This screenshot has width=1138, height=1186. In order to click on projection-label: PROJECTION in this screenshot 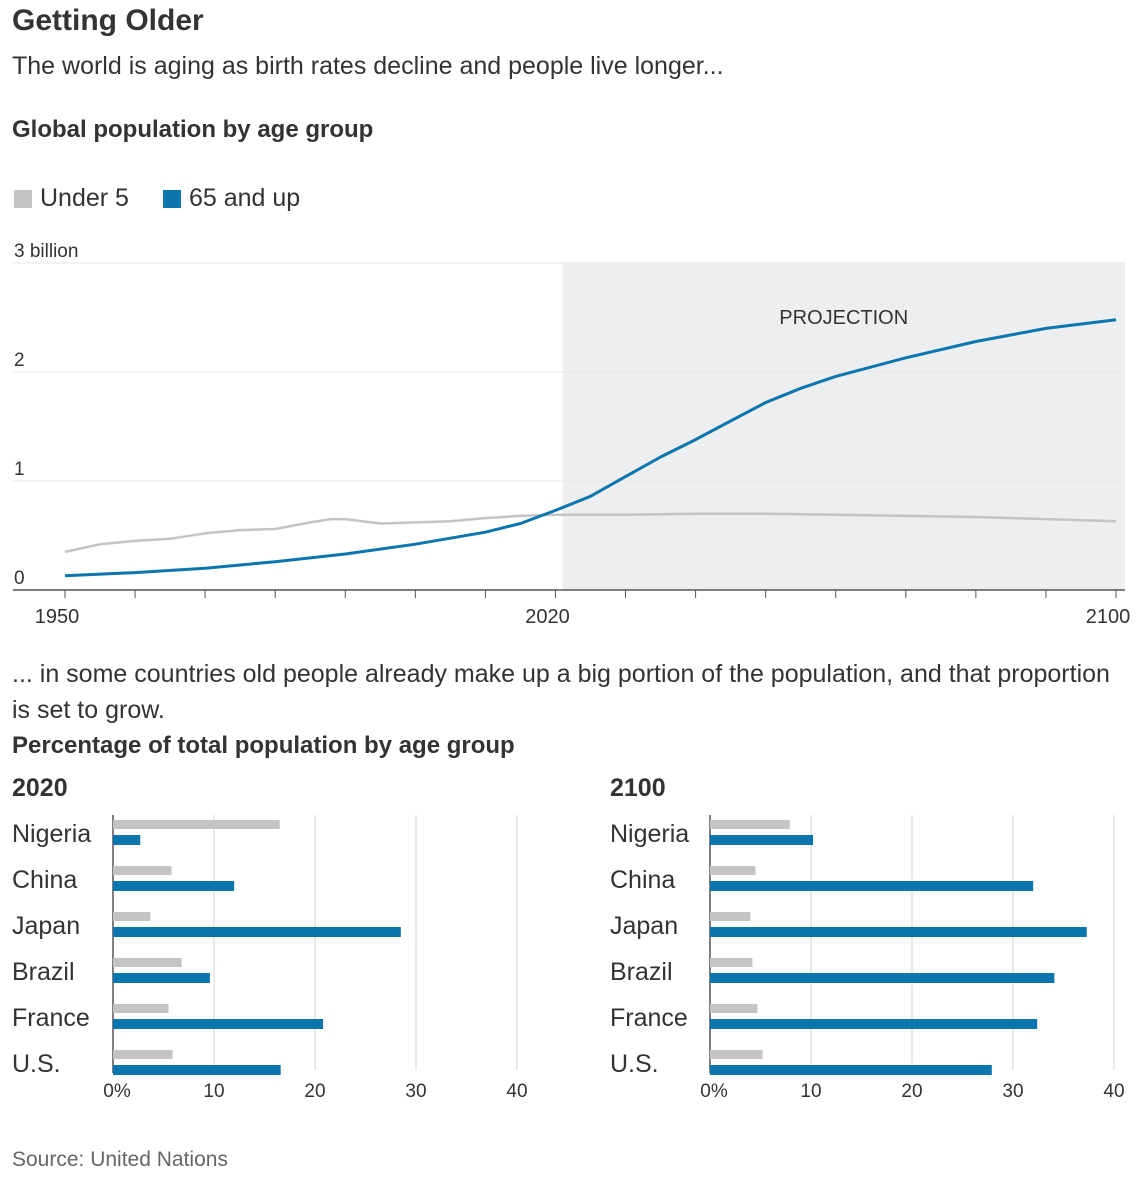, I will do `click(843, 318)`.